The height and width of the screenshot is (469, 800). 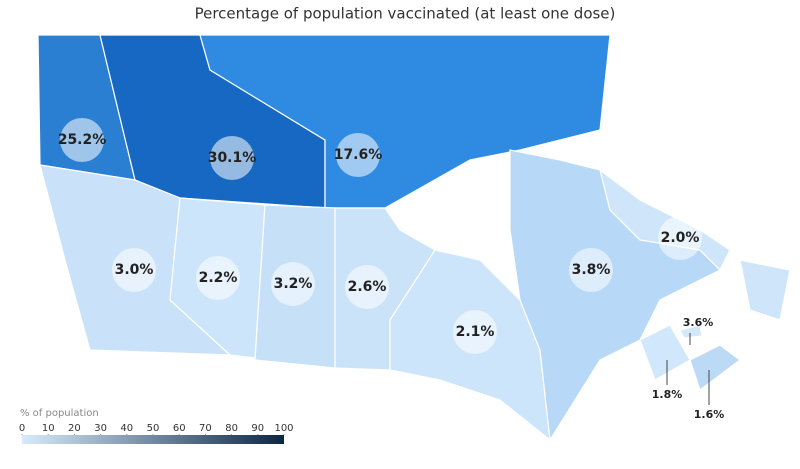 I want to click on value-label: 3.6%, so click(x=698, y=322).